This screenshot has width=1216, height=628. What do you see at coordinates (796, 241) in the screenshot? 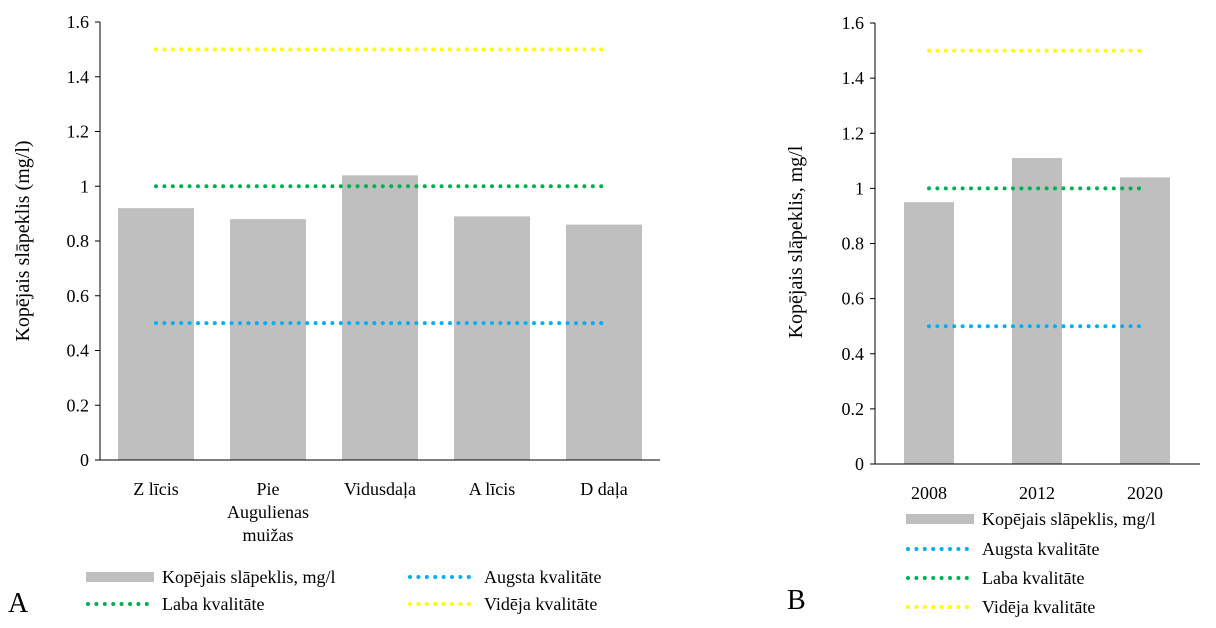
I see `y-axis-label: Kopējais slāpeklis, mg/l` at bounding box center [796, 241].